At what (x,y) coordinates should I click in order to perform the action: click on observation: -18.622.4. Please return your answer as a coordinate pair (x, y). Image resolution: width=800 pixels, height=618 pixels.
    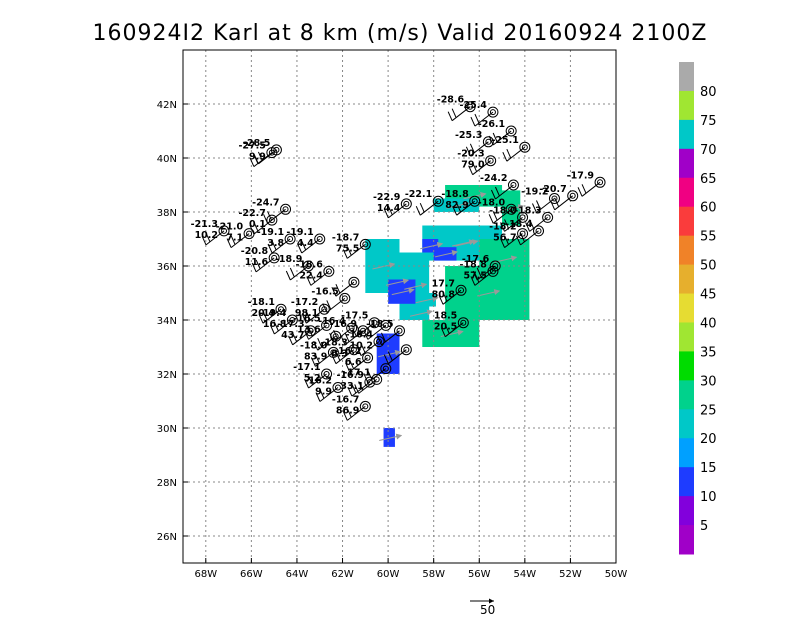
    Looking at the image, I should click on (315, 272).